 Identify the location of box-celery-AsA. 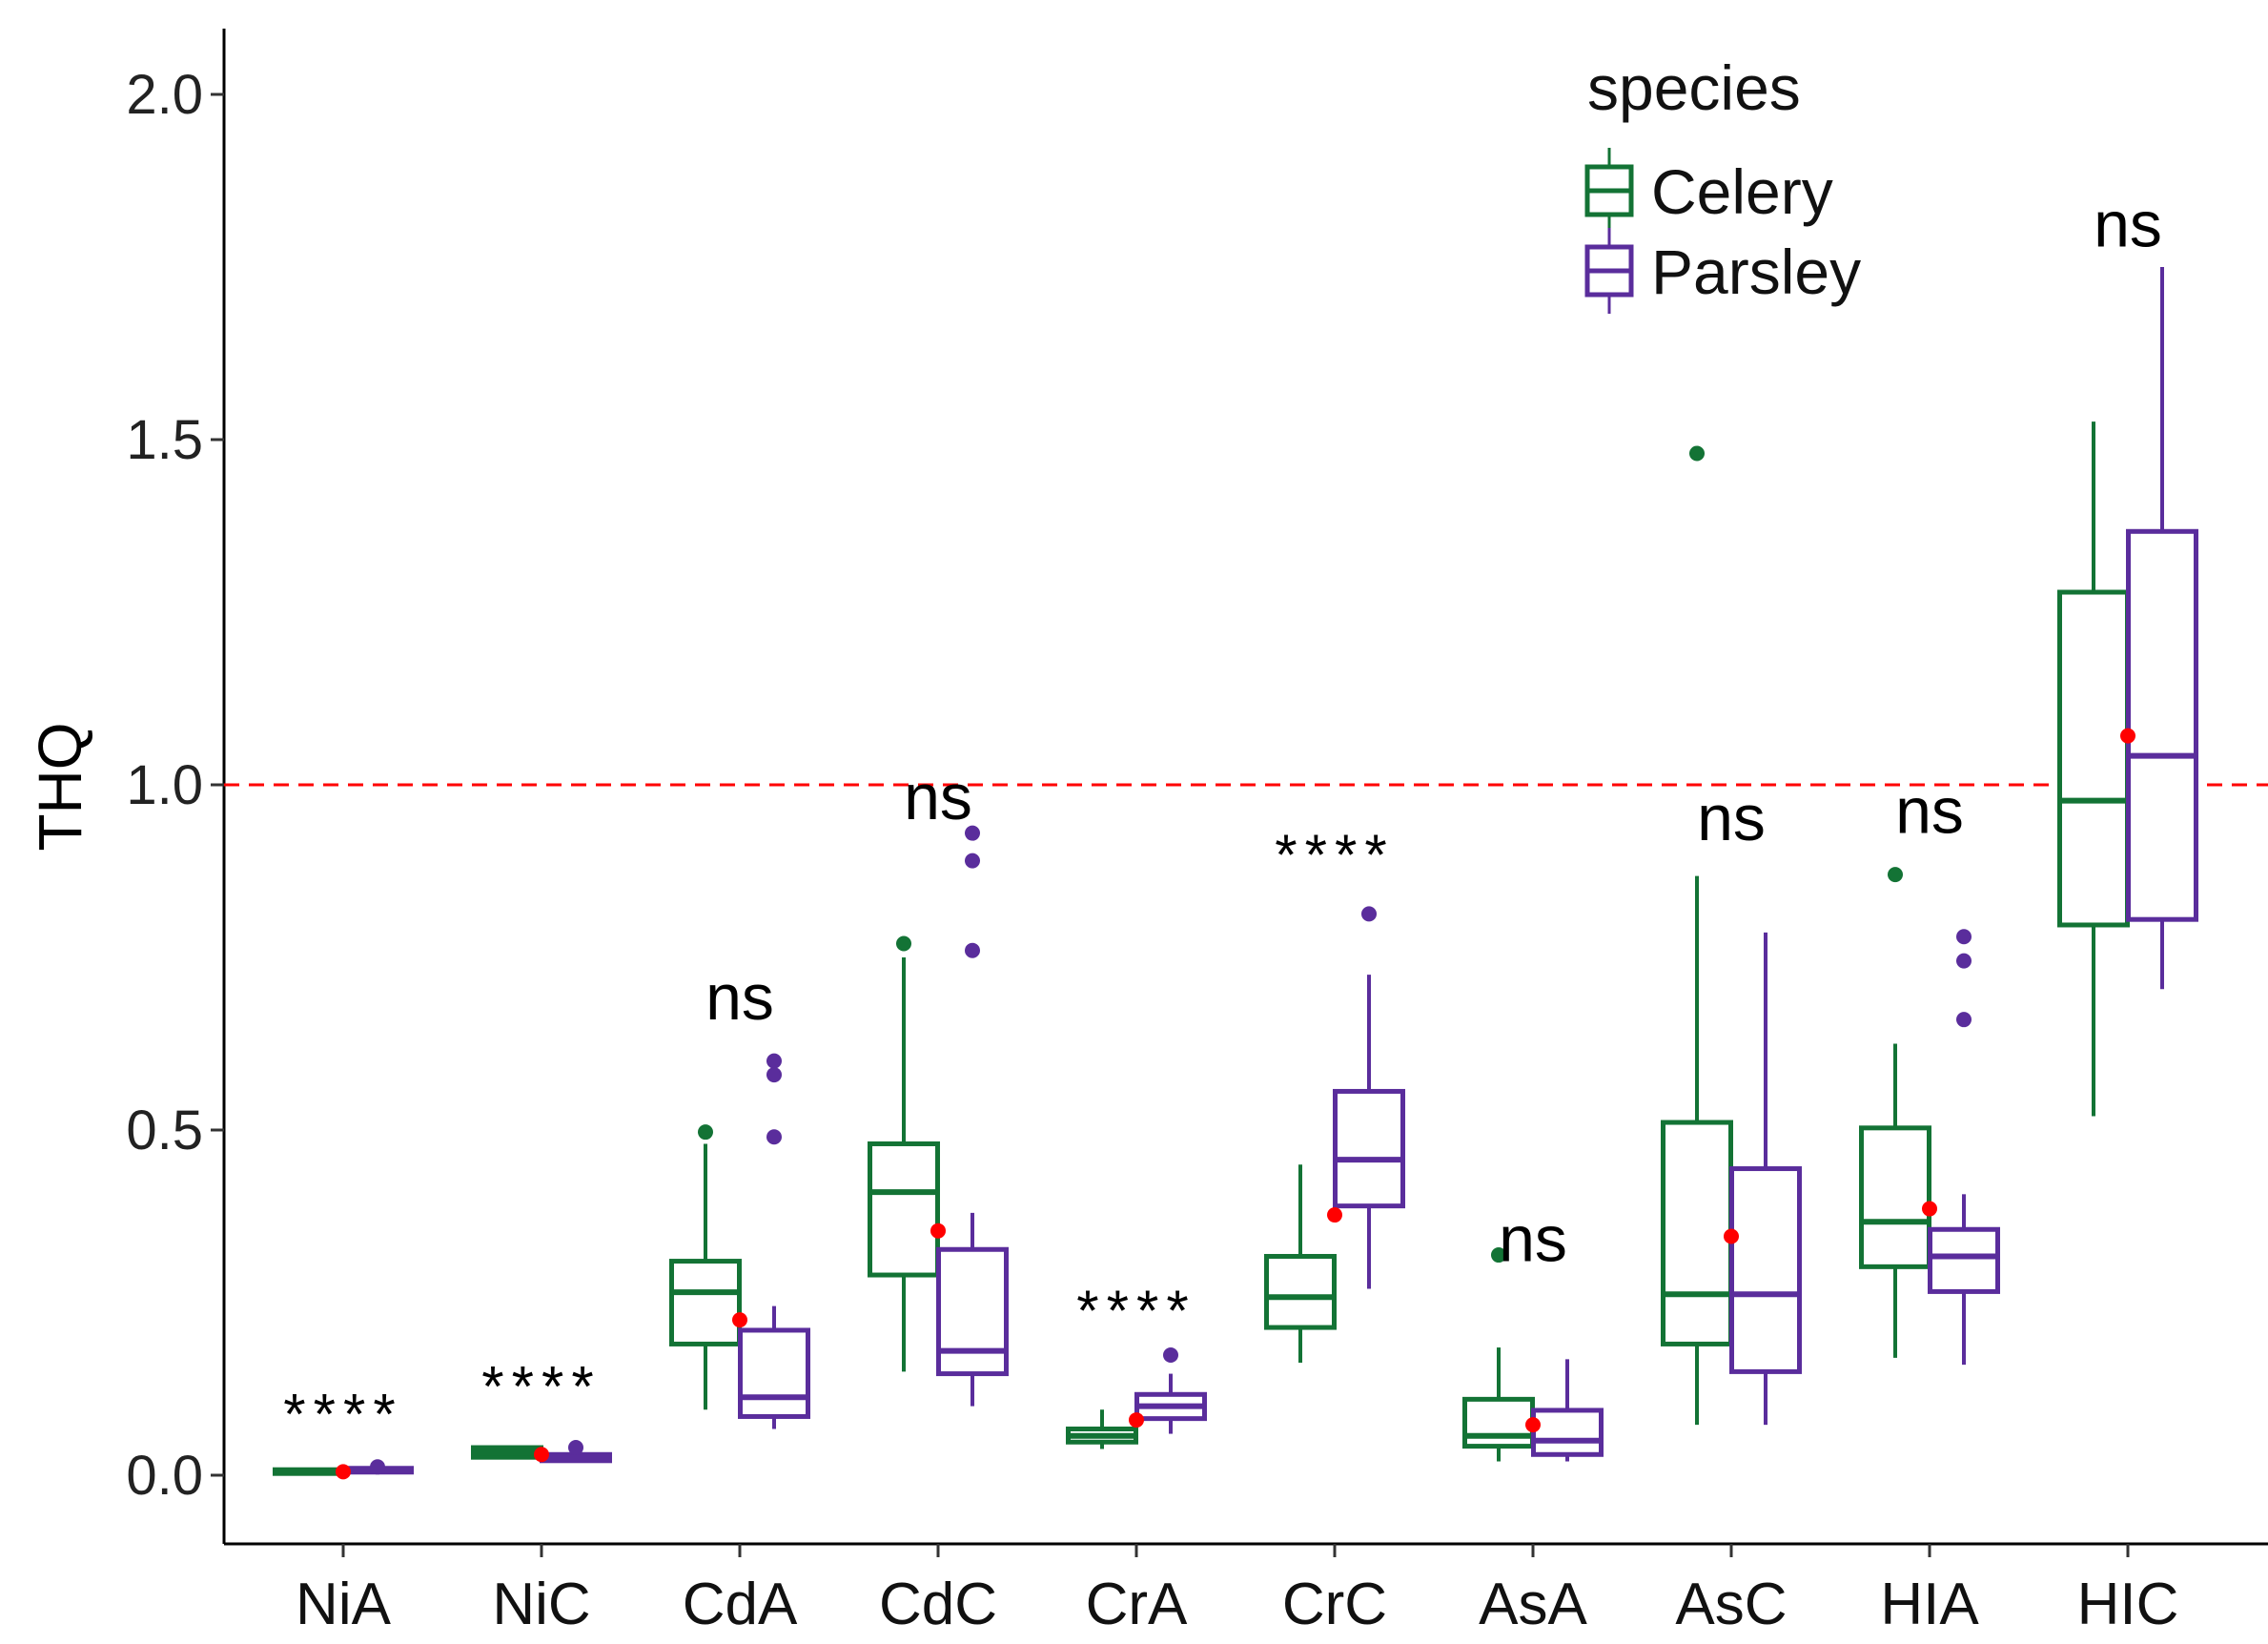
(1498, 1354).